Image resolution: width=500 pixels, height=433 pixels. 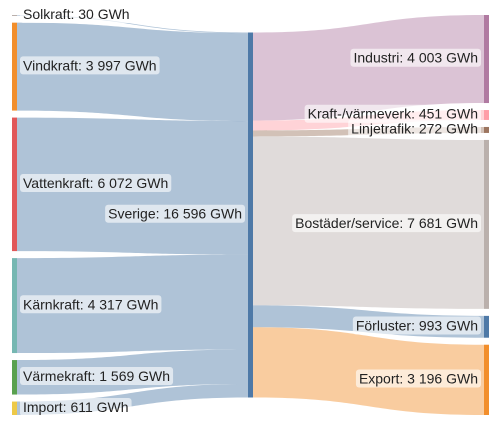 I want to click on node-label: Industri: 4 003 GWh, so click(x=415, y=58).